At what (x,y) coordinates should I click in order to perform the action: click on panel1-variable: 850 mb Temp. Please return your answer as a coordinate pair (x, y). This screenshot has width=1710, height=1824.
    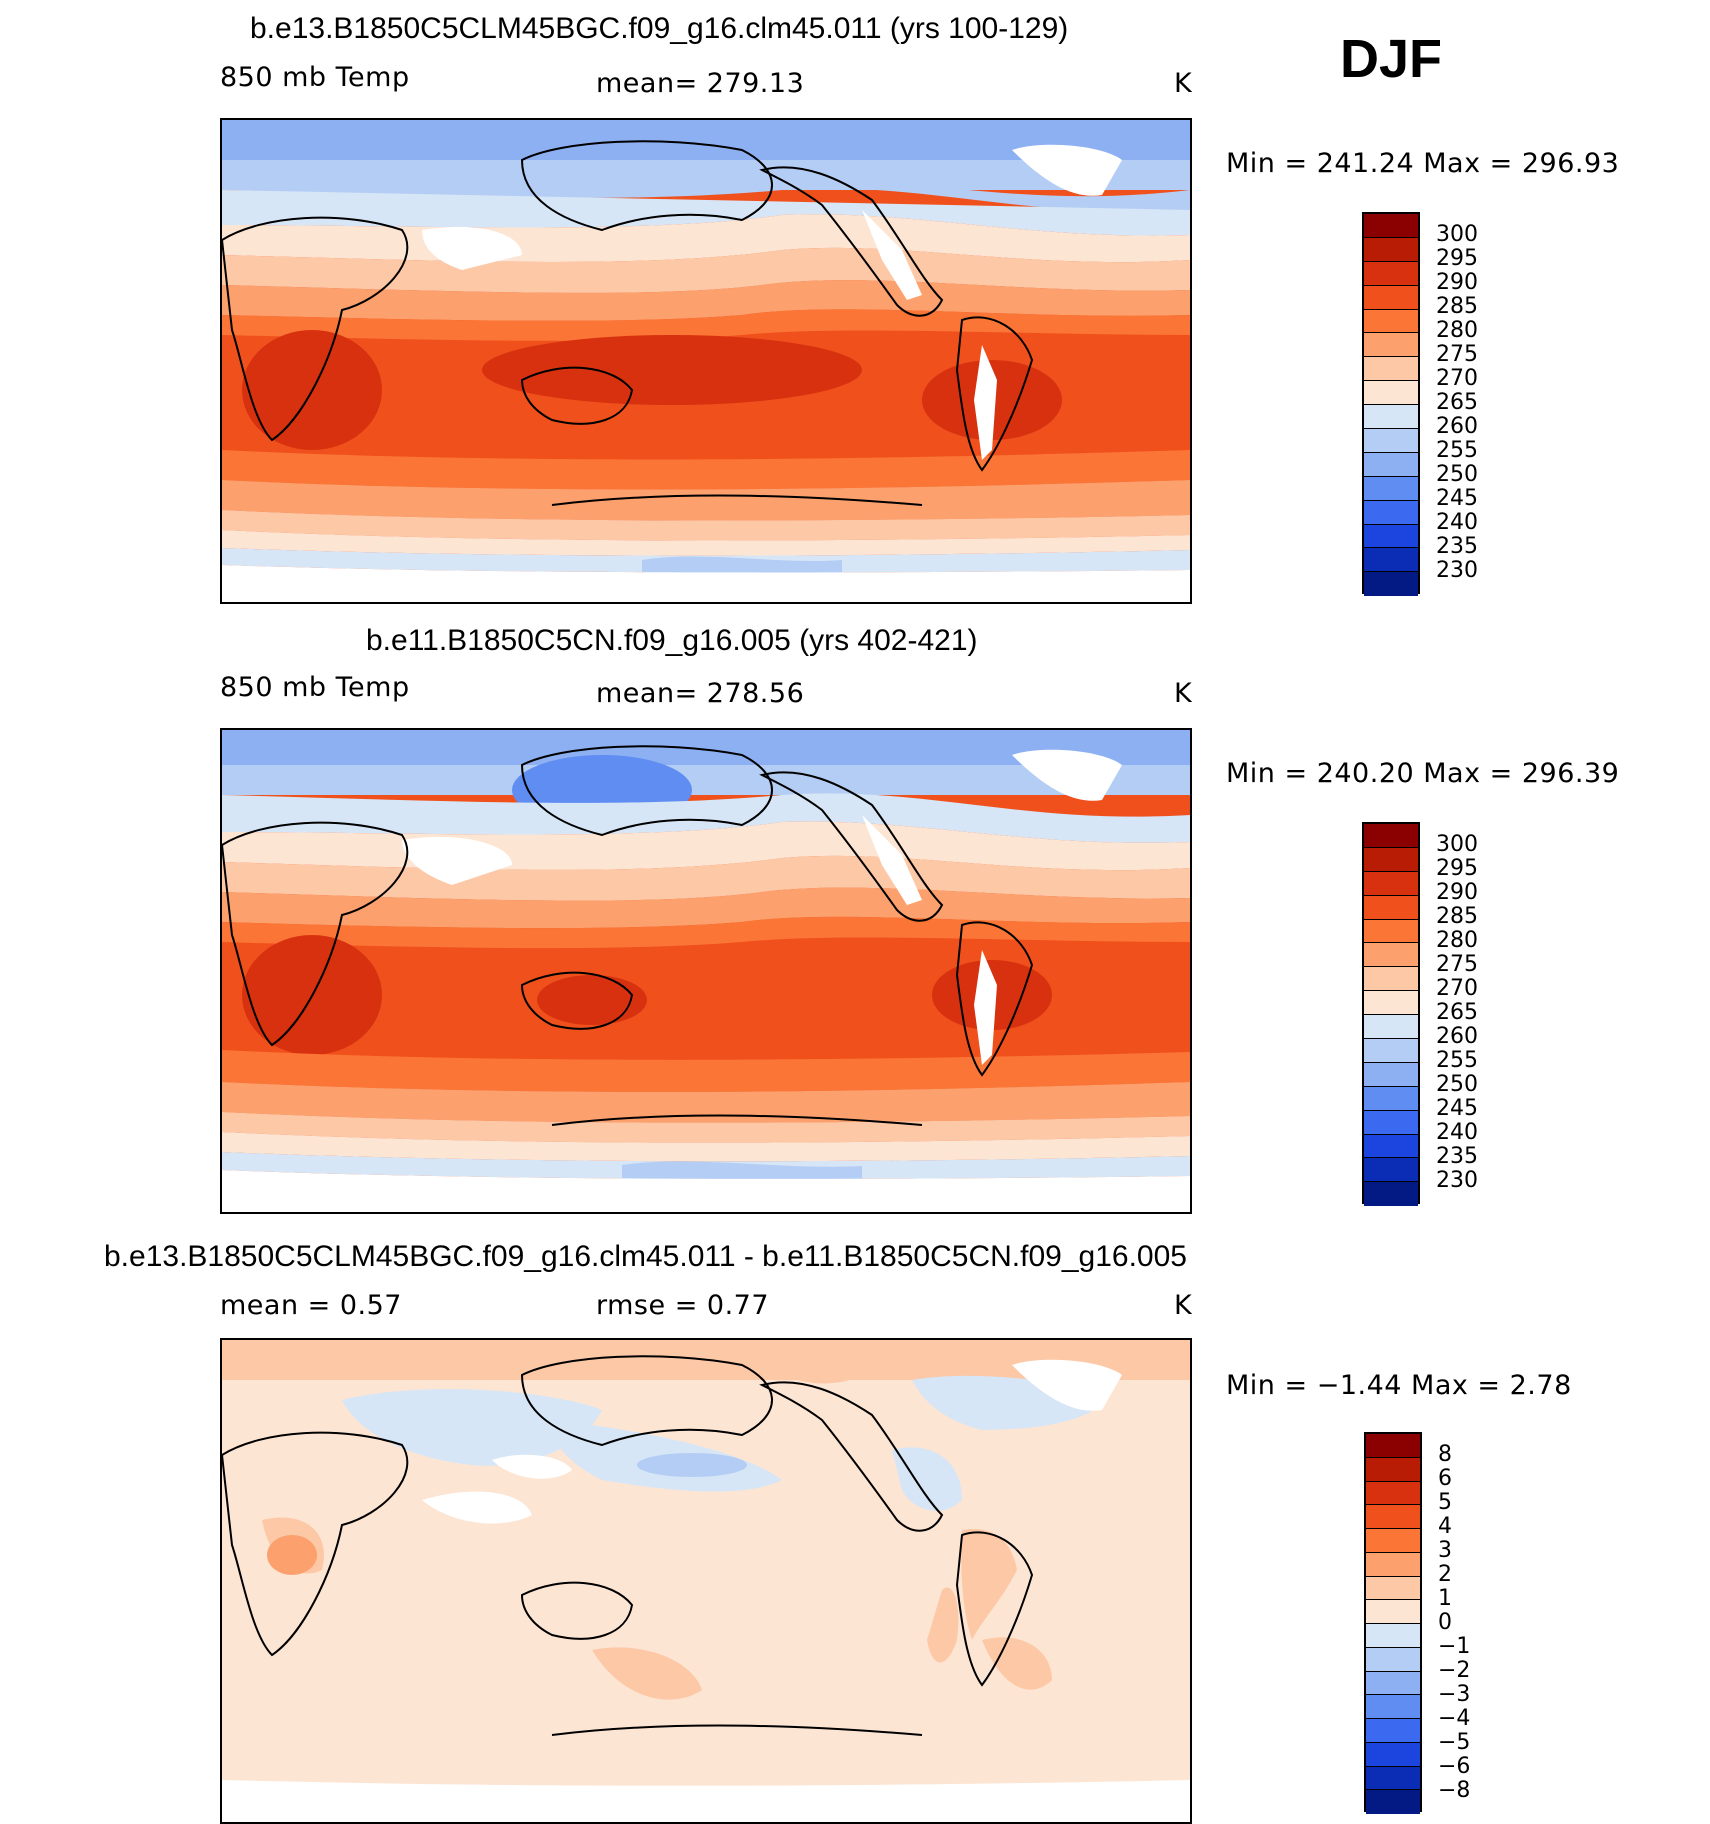
    Looking at the image, I should click on (315, 77).